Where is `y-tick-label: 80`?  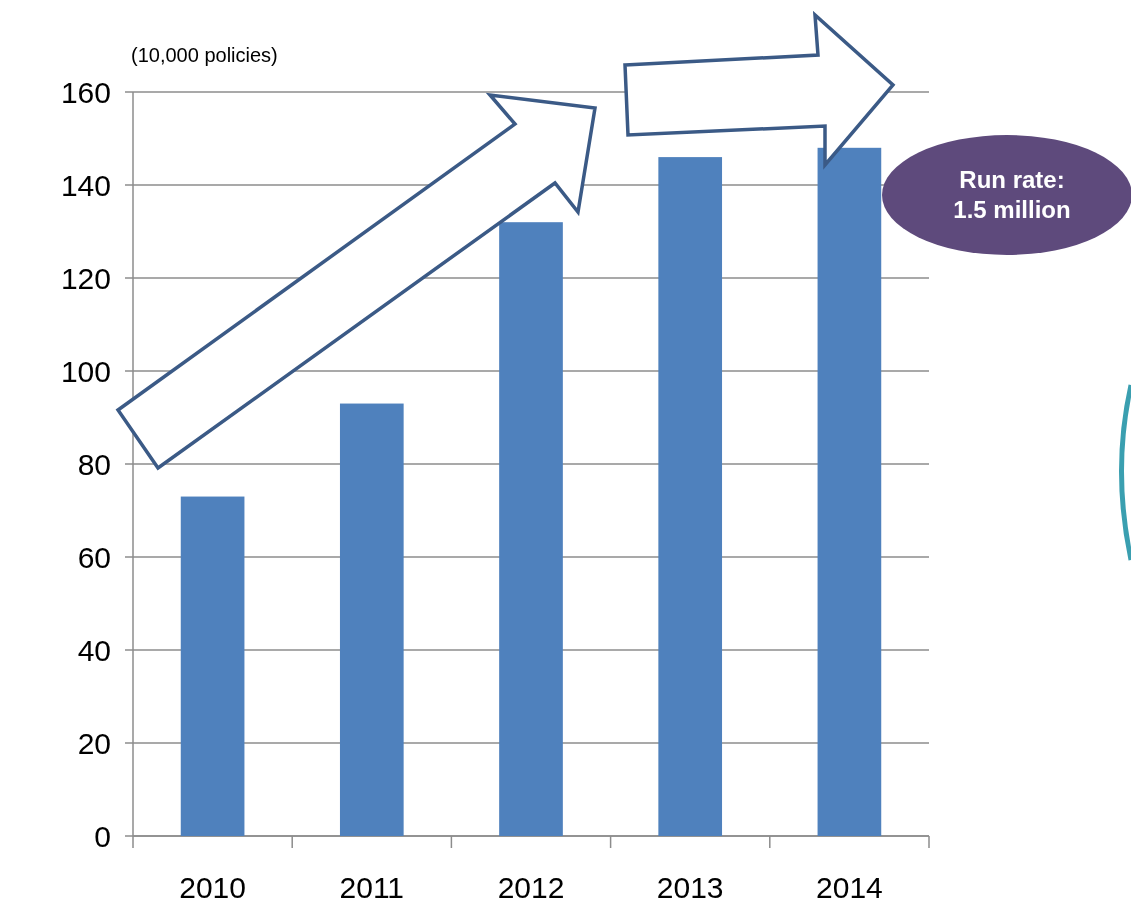 y-tick-label: 80 is located at coordinates (94, 464).